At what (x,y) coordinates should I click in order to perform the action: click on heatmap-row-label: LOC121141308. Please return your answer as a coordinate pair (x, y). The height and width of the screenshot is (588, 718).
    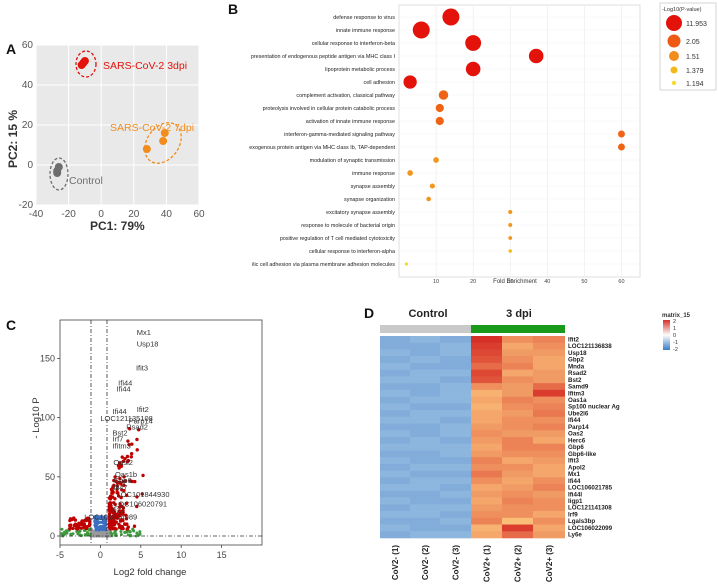
    Looking at the image, I should click on (590, 508).